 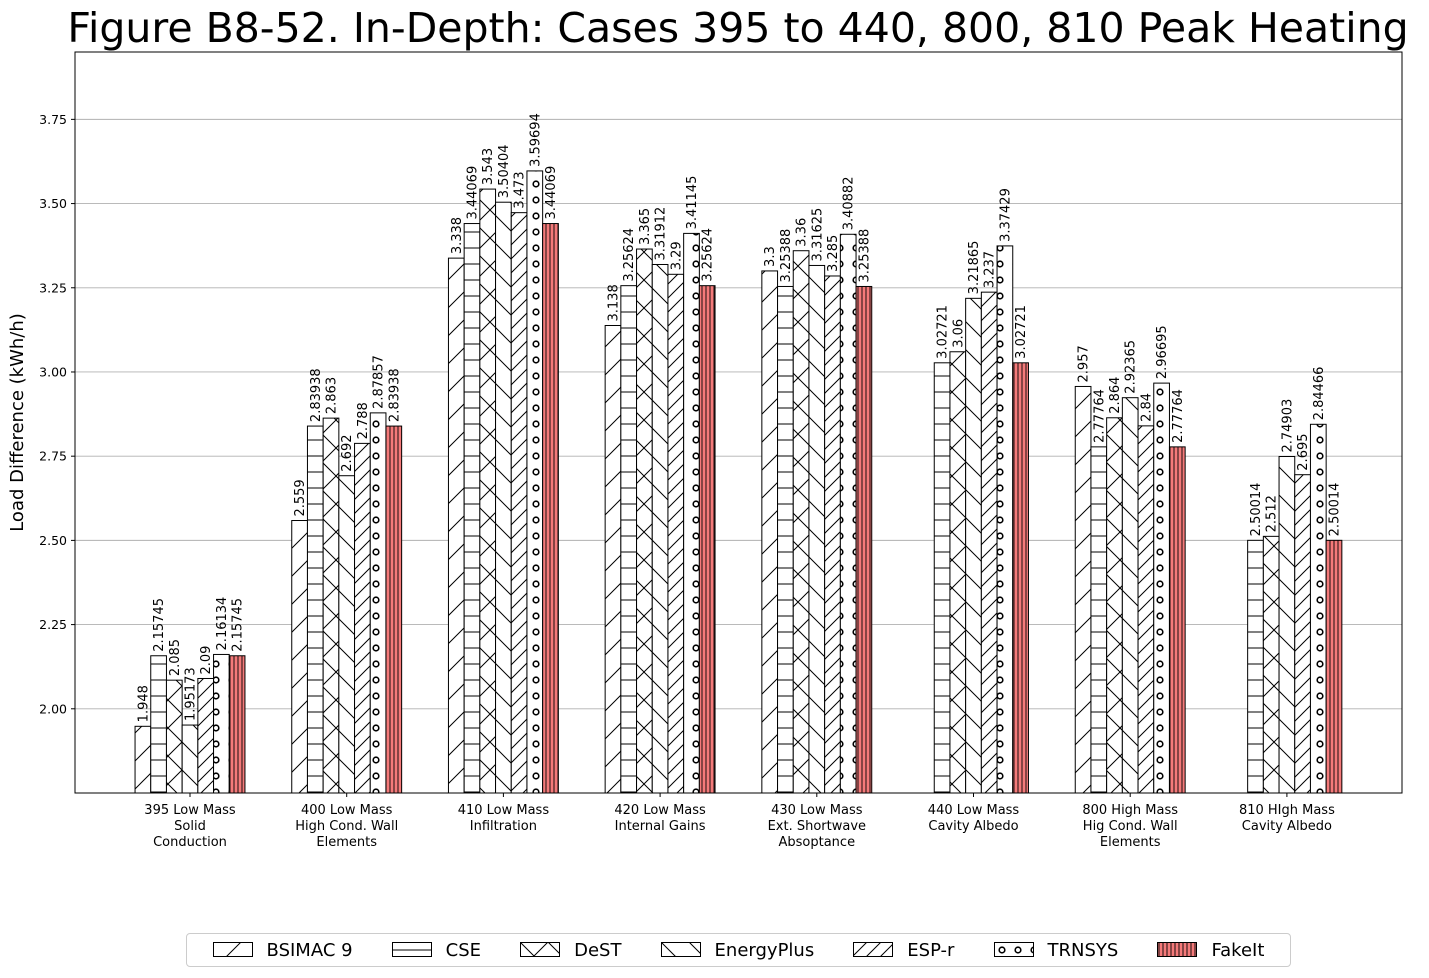 What do you see at coordinates (903, 950) in the screenshot?
I see `legend-item: ESP-r` at bounding box center [903, 950].